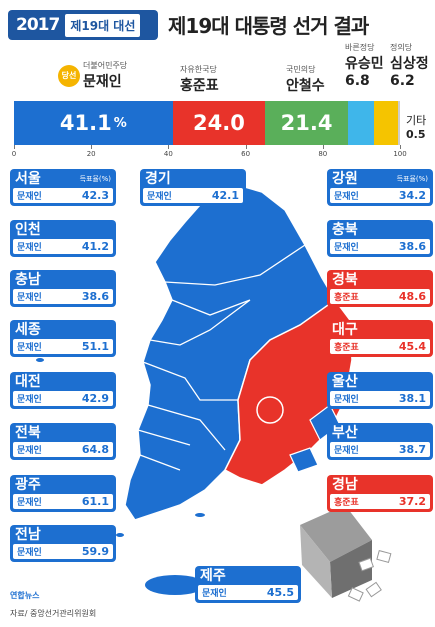  I want to click on region-card-jeonnam: 전남 문재인 59.9, so click(63, 543).